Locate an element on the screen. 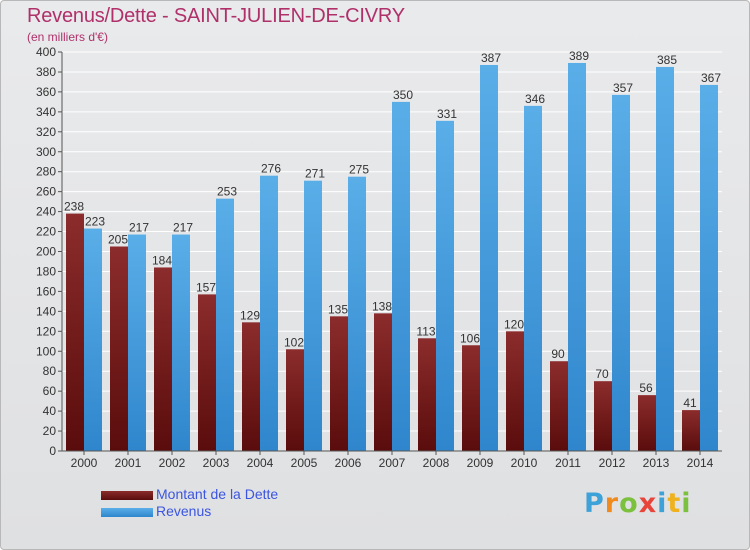 This screenshot has width=750, height=550. data-label-dette: 70 is located at coordinates (602, 374).